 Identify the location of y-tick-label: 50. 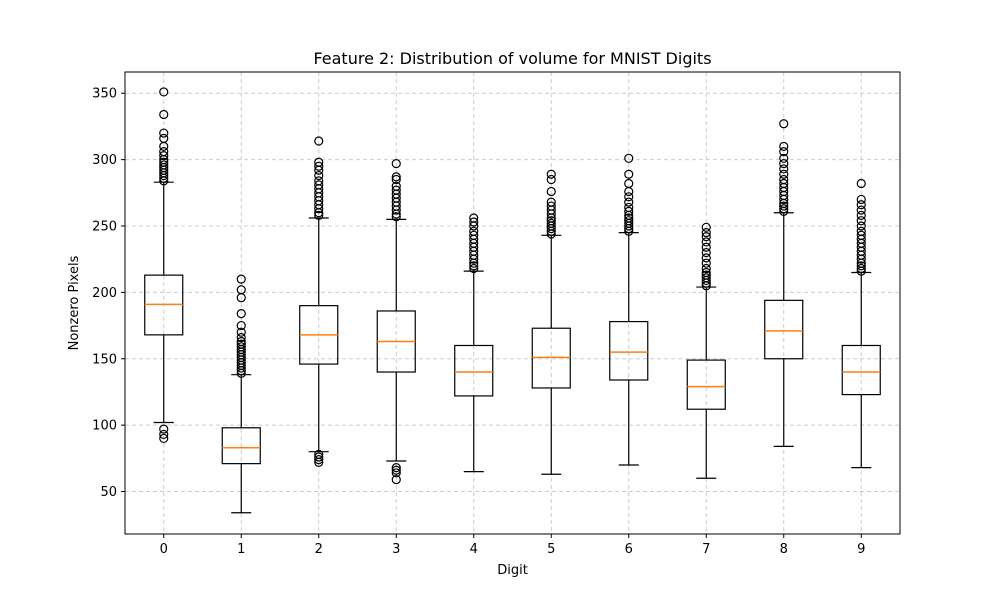
(108, 492).